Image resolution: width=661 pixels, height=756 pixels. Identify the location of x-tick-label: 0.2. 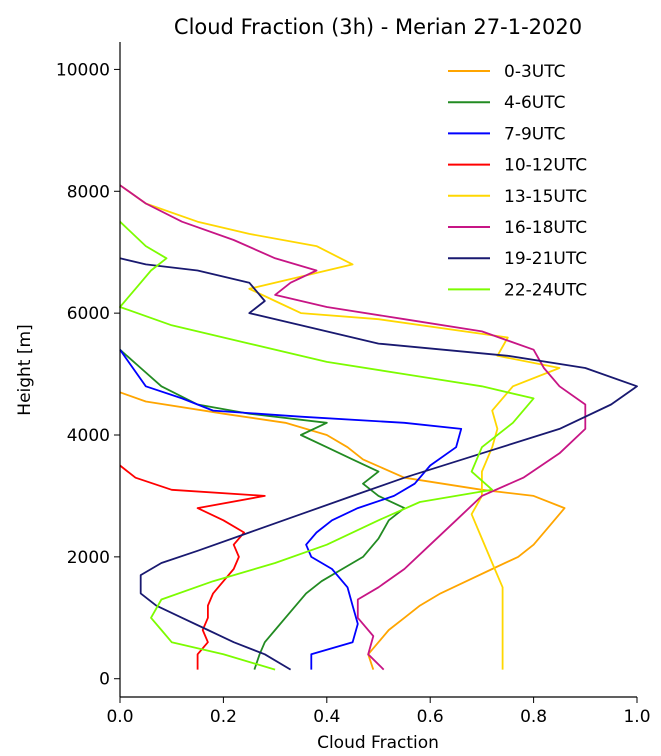
(223, 717).